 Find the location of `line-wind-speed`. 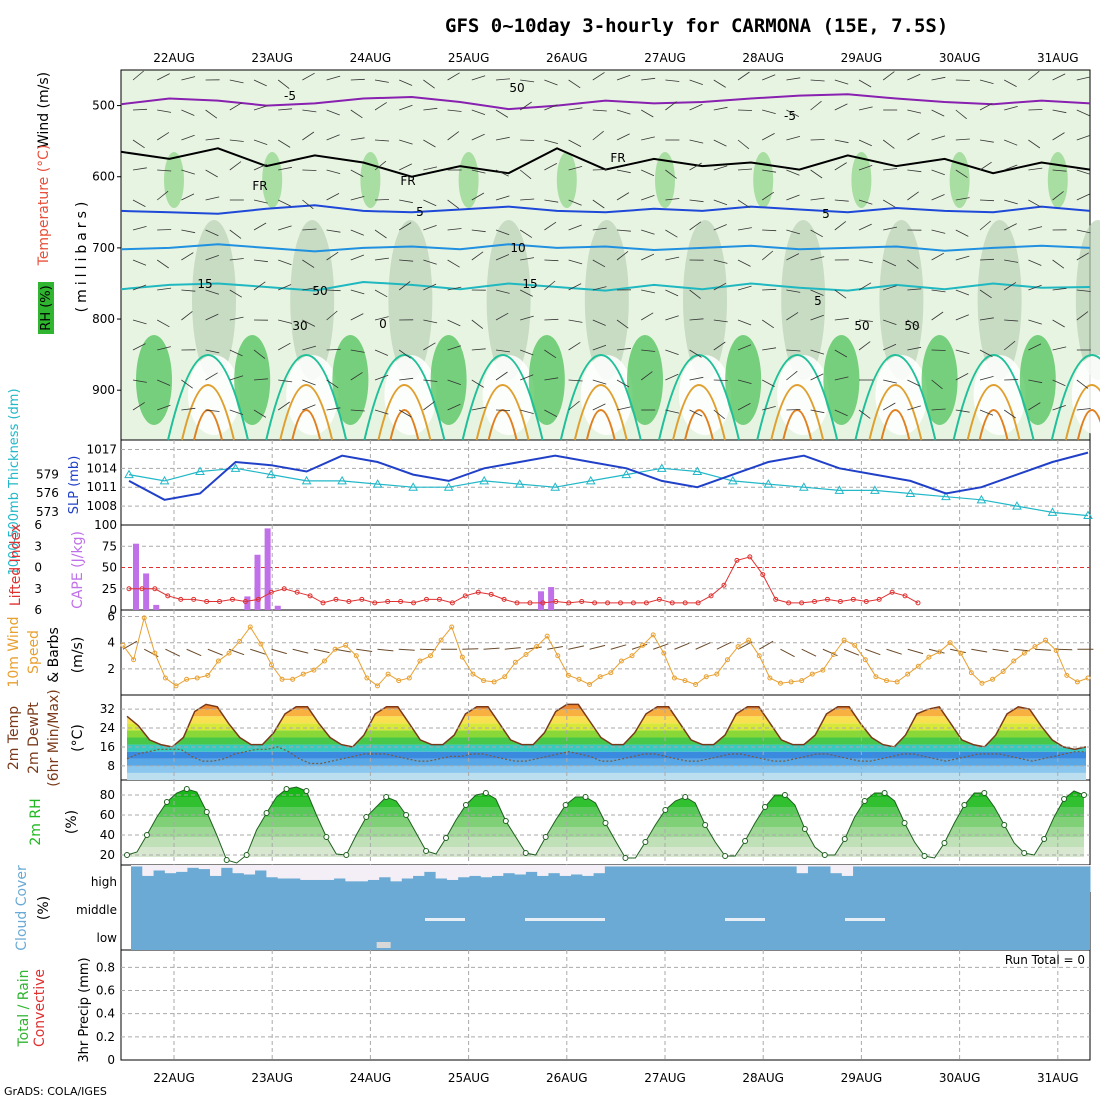

line-wind-speed is located at coordinates (605, 651).